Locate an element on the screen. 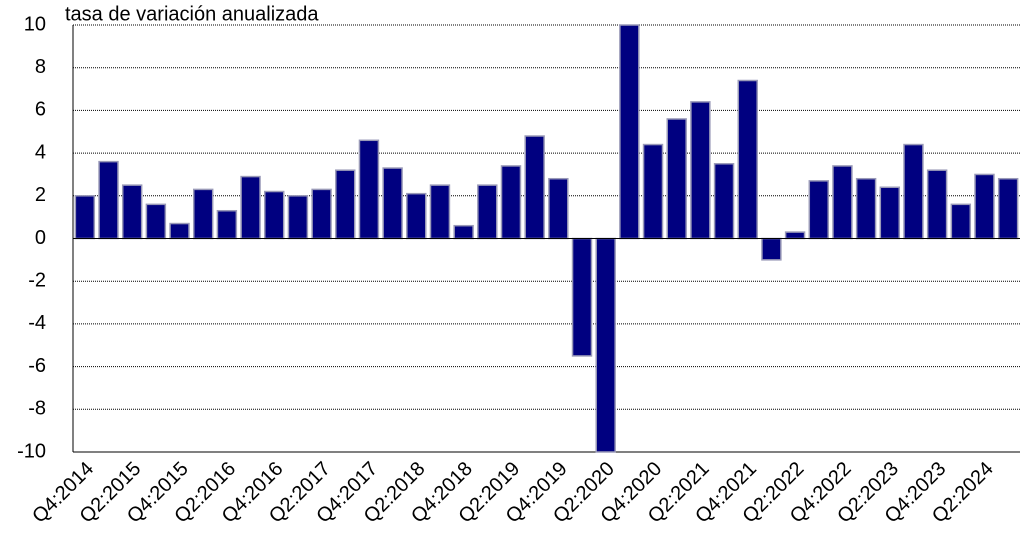 The image size is (1021, 559). y-tick-label: 10 is located at coordinates (35, 24).